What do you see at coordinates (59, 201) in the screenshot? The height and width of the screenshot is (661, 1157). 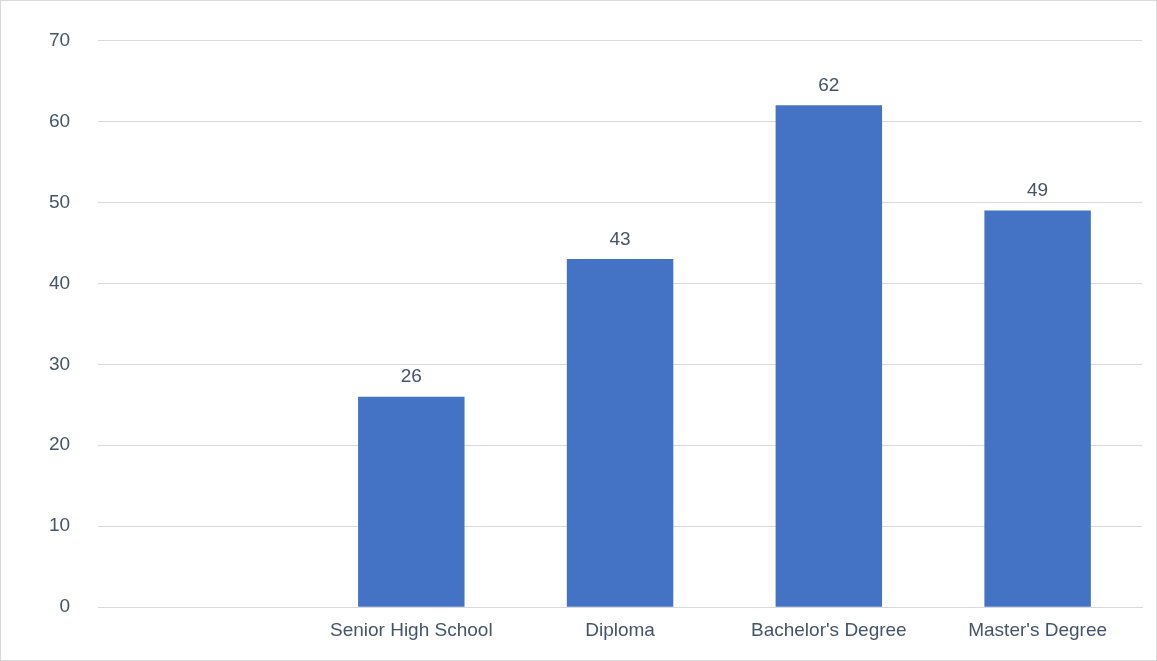 I see `y-tick-label: 50` at bounding box center [59, 201].